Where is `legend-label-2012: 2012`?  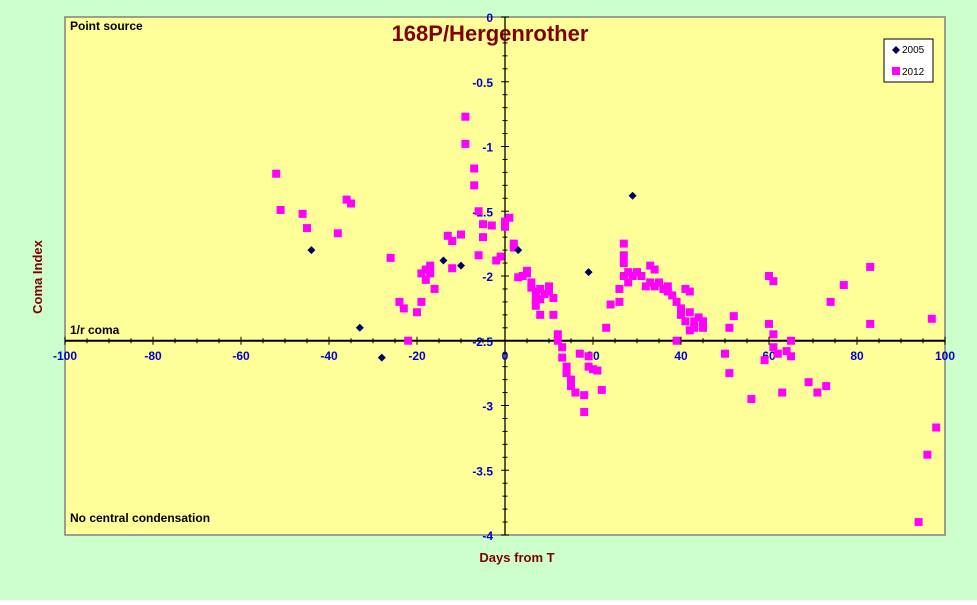
legend-label-2012: 2012 is located at coordinates (913, 72).